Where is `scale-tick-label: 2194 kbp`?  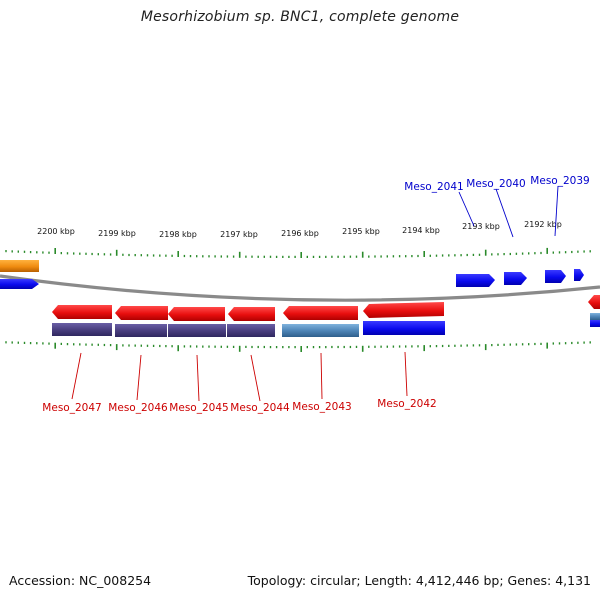
scale-tick-label: 2194 kbp is located at coordinates (421, 230).